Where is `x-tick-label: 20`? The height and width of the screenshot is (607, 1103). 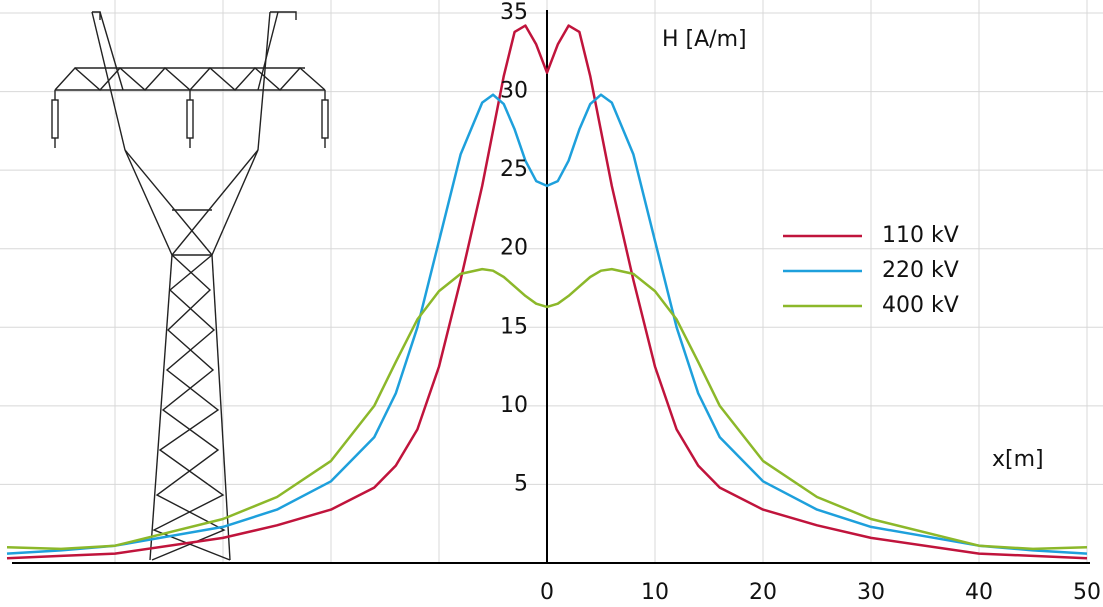
x-tick-label: 20 is located at coordinates (763, 592).